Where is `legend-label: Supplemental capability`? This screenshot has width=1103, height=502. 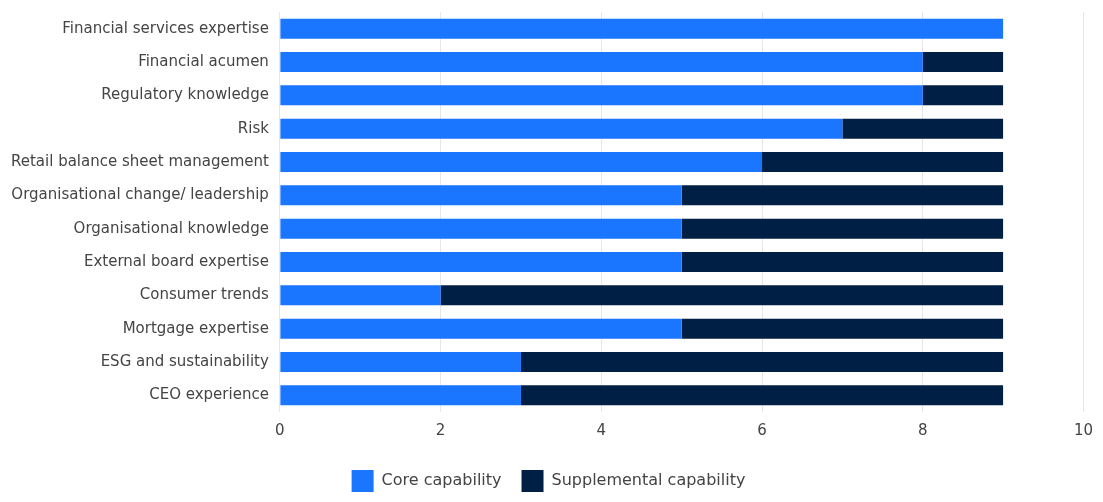
legend-label: Supplemental capability is located at coordinates (648, 480).